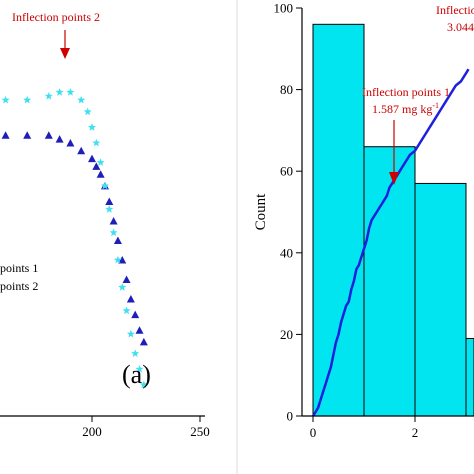 The width and height of the screenshot is (474, 474). I want to click on panel-a-x-ticks: 200 250, so click(146, 427).